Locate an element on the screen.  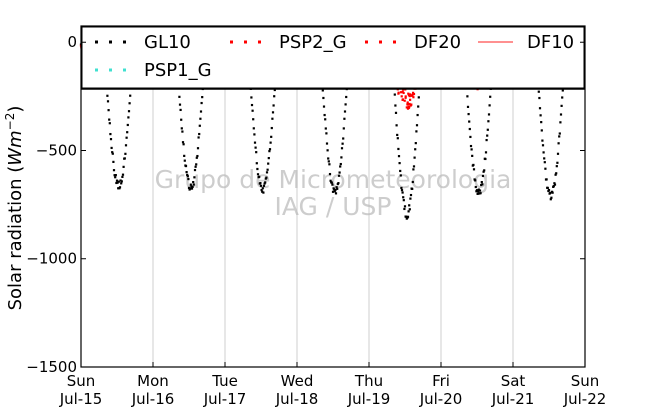
watermark-line-1: Grupo de Micrometeorologia is located at coordinates (333, 179).